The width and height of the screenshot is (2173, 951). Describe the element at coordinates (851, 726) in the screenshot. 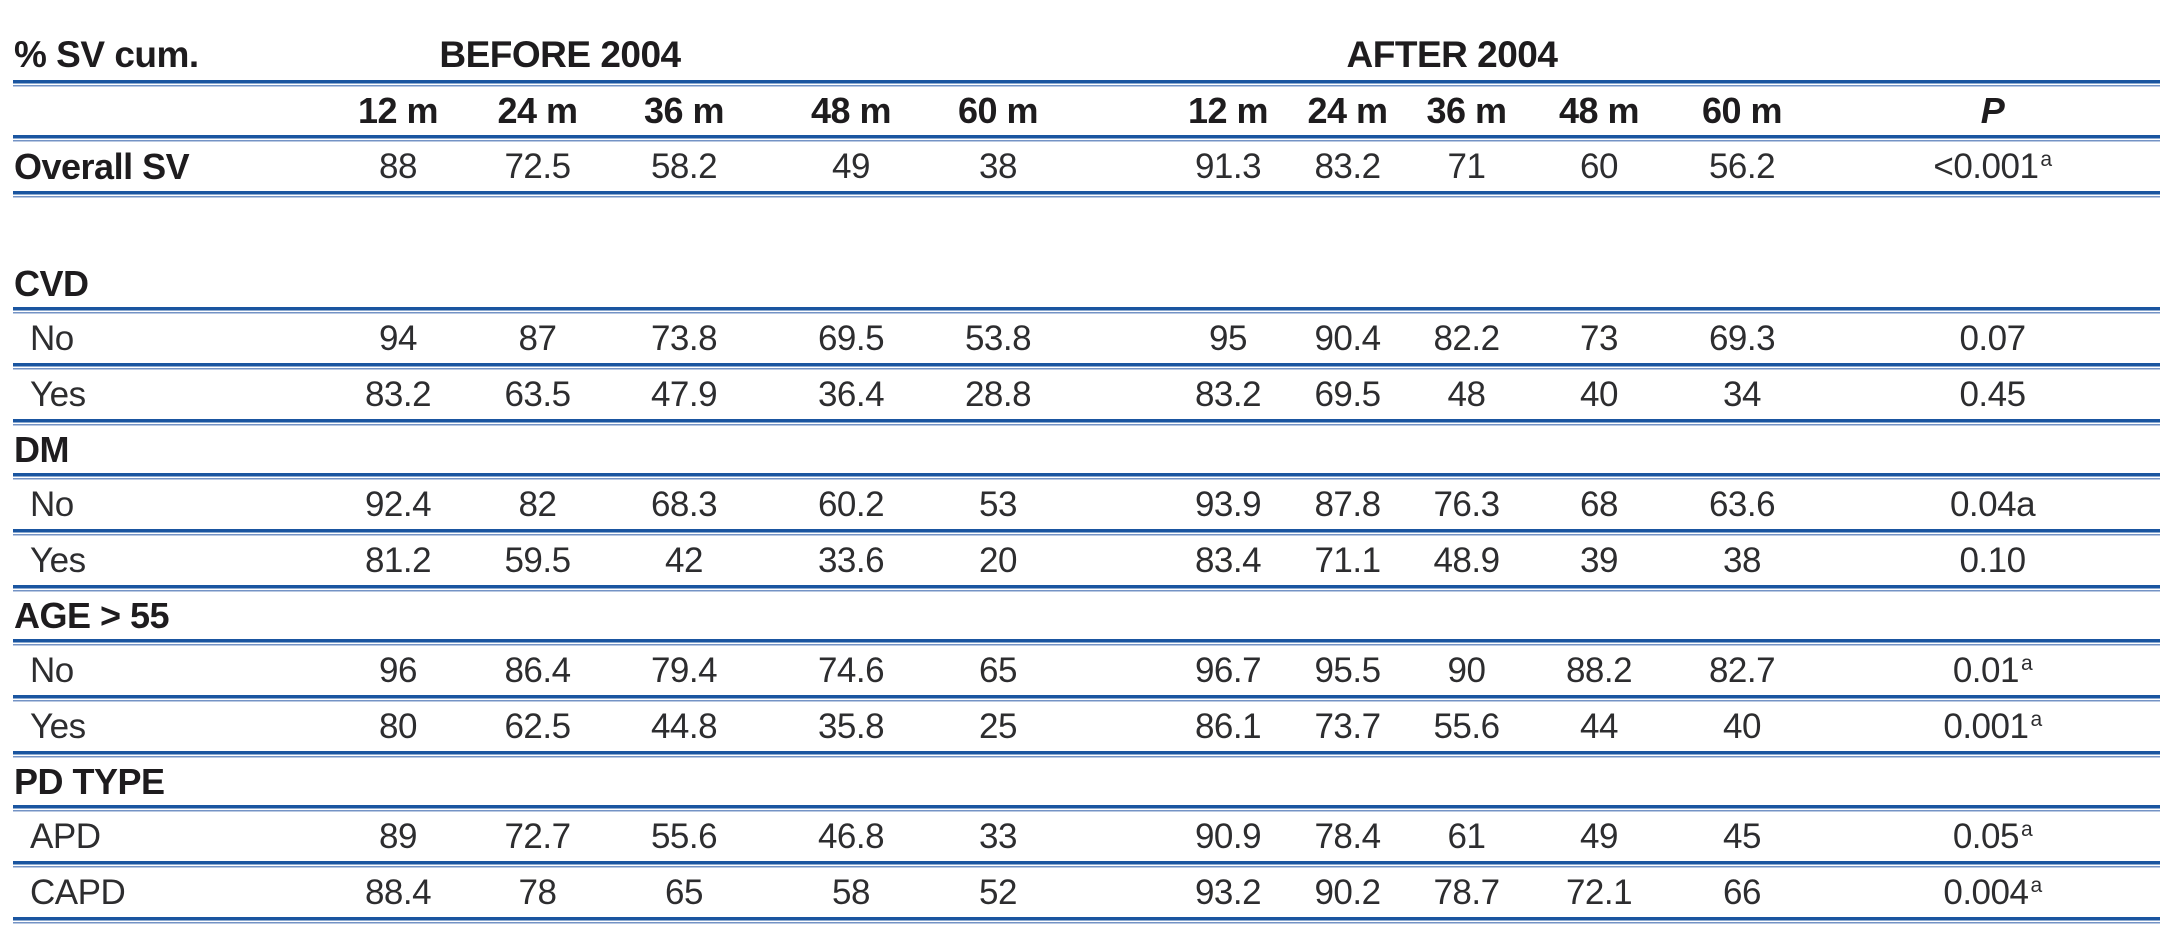

I see `value-cell-before: 35.8` at that location.